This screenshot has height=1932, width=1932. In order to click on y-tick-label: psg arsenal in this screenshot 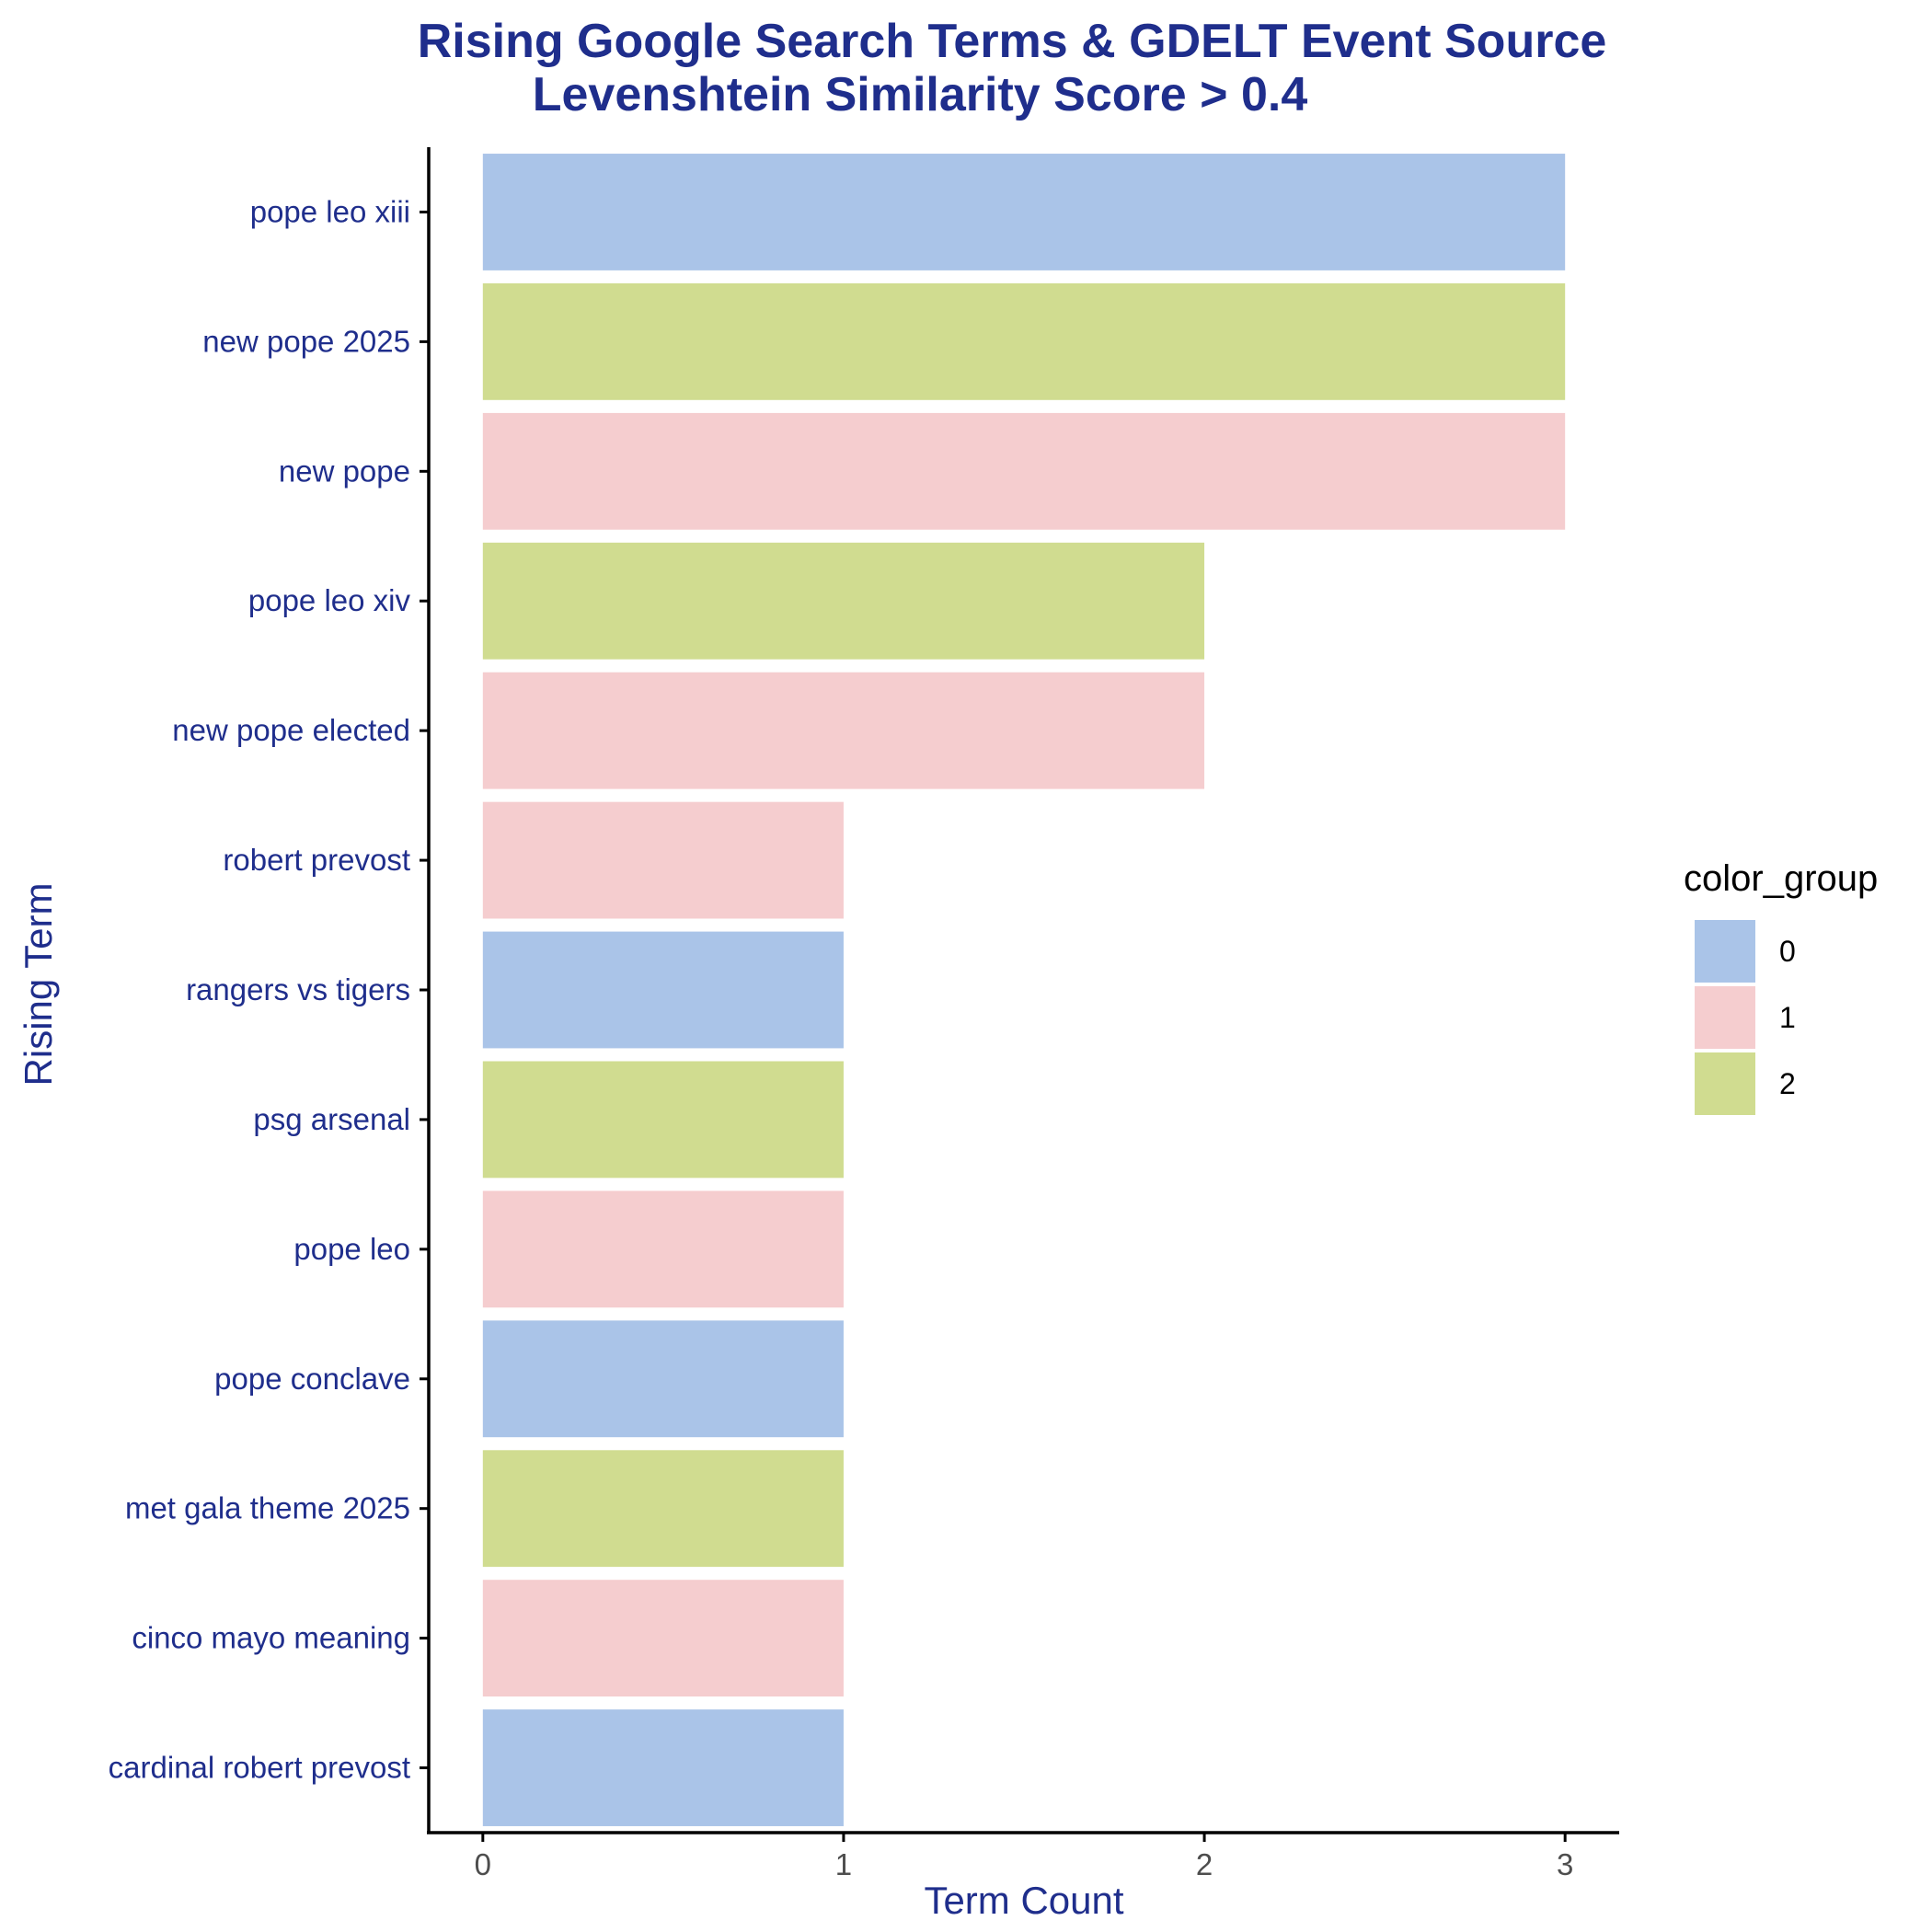, I will do `click(331, 1119)`.